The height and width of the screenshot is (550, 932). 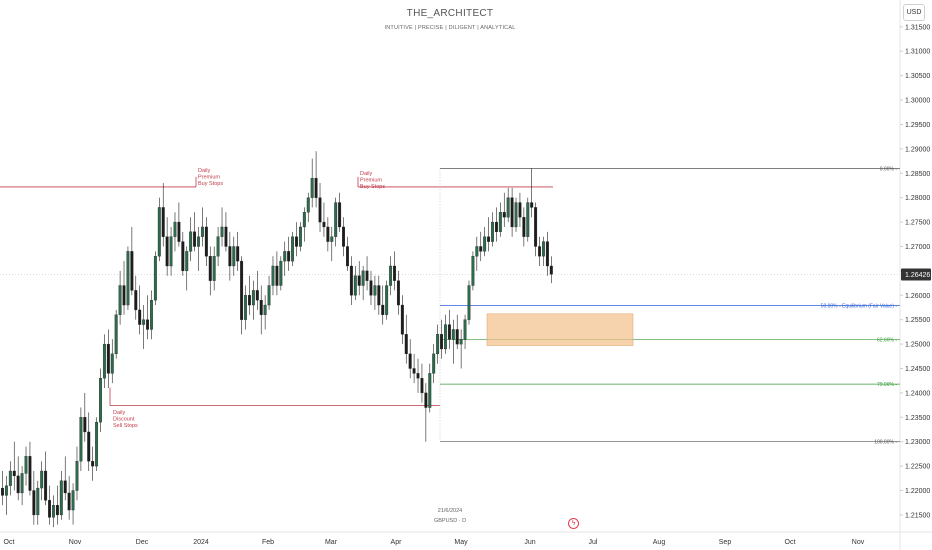 What do you see at coordinates (917, 515) in the screenshot?
I see `y-tick-label: 1.21500` at bounding box center [917, 515].